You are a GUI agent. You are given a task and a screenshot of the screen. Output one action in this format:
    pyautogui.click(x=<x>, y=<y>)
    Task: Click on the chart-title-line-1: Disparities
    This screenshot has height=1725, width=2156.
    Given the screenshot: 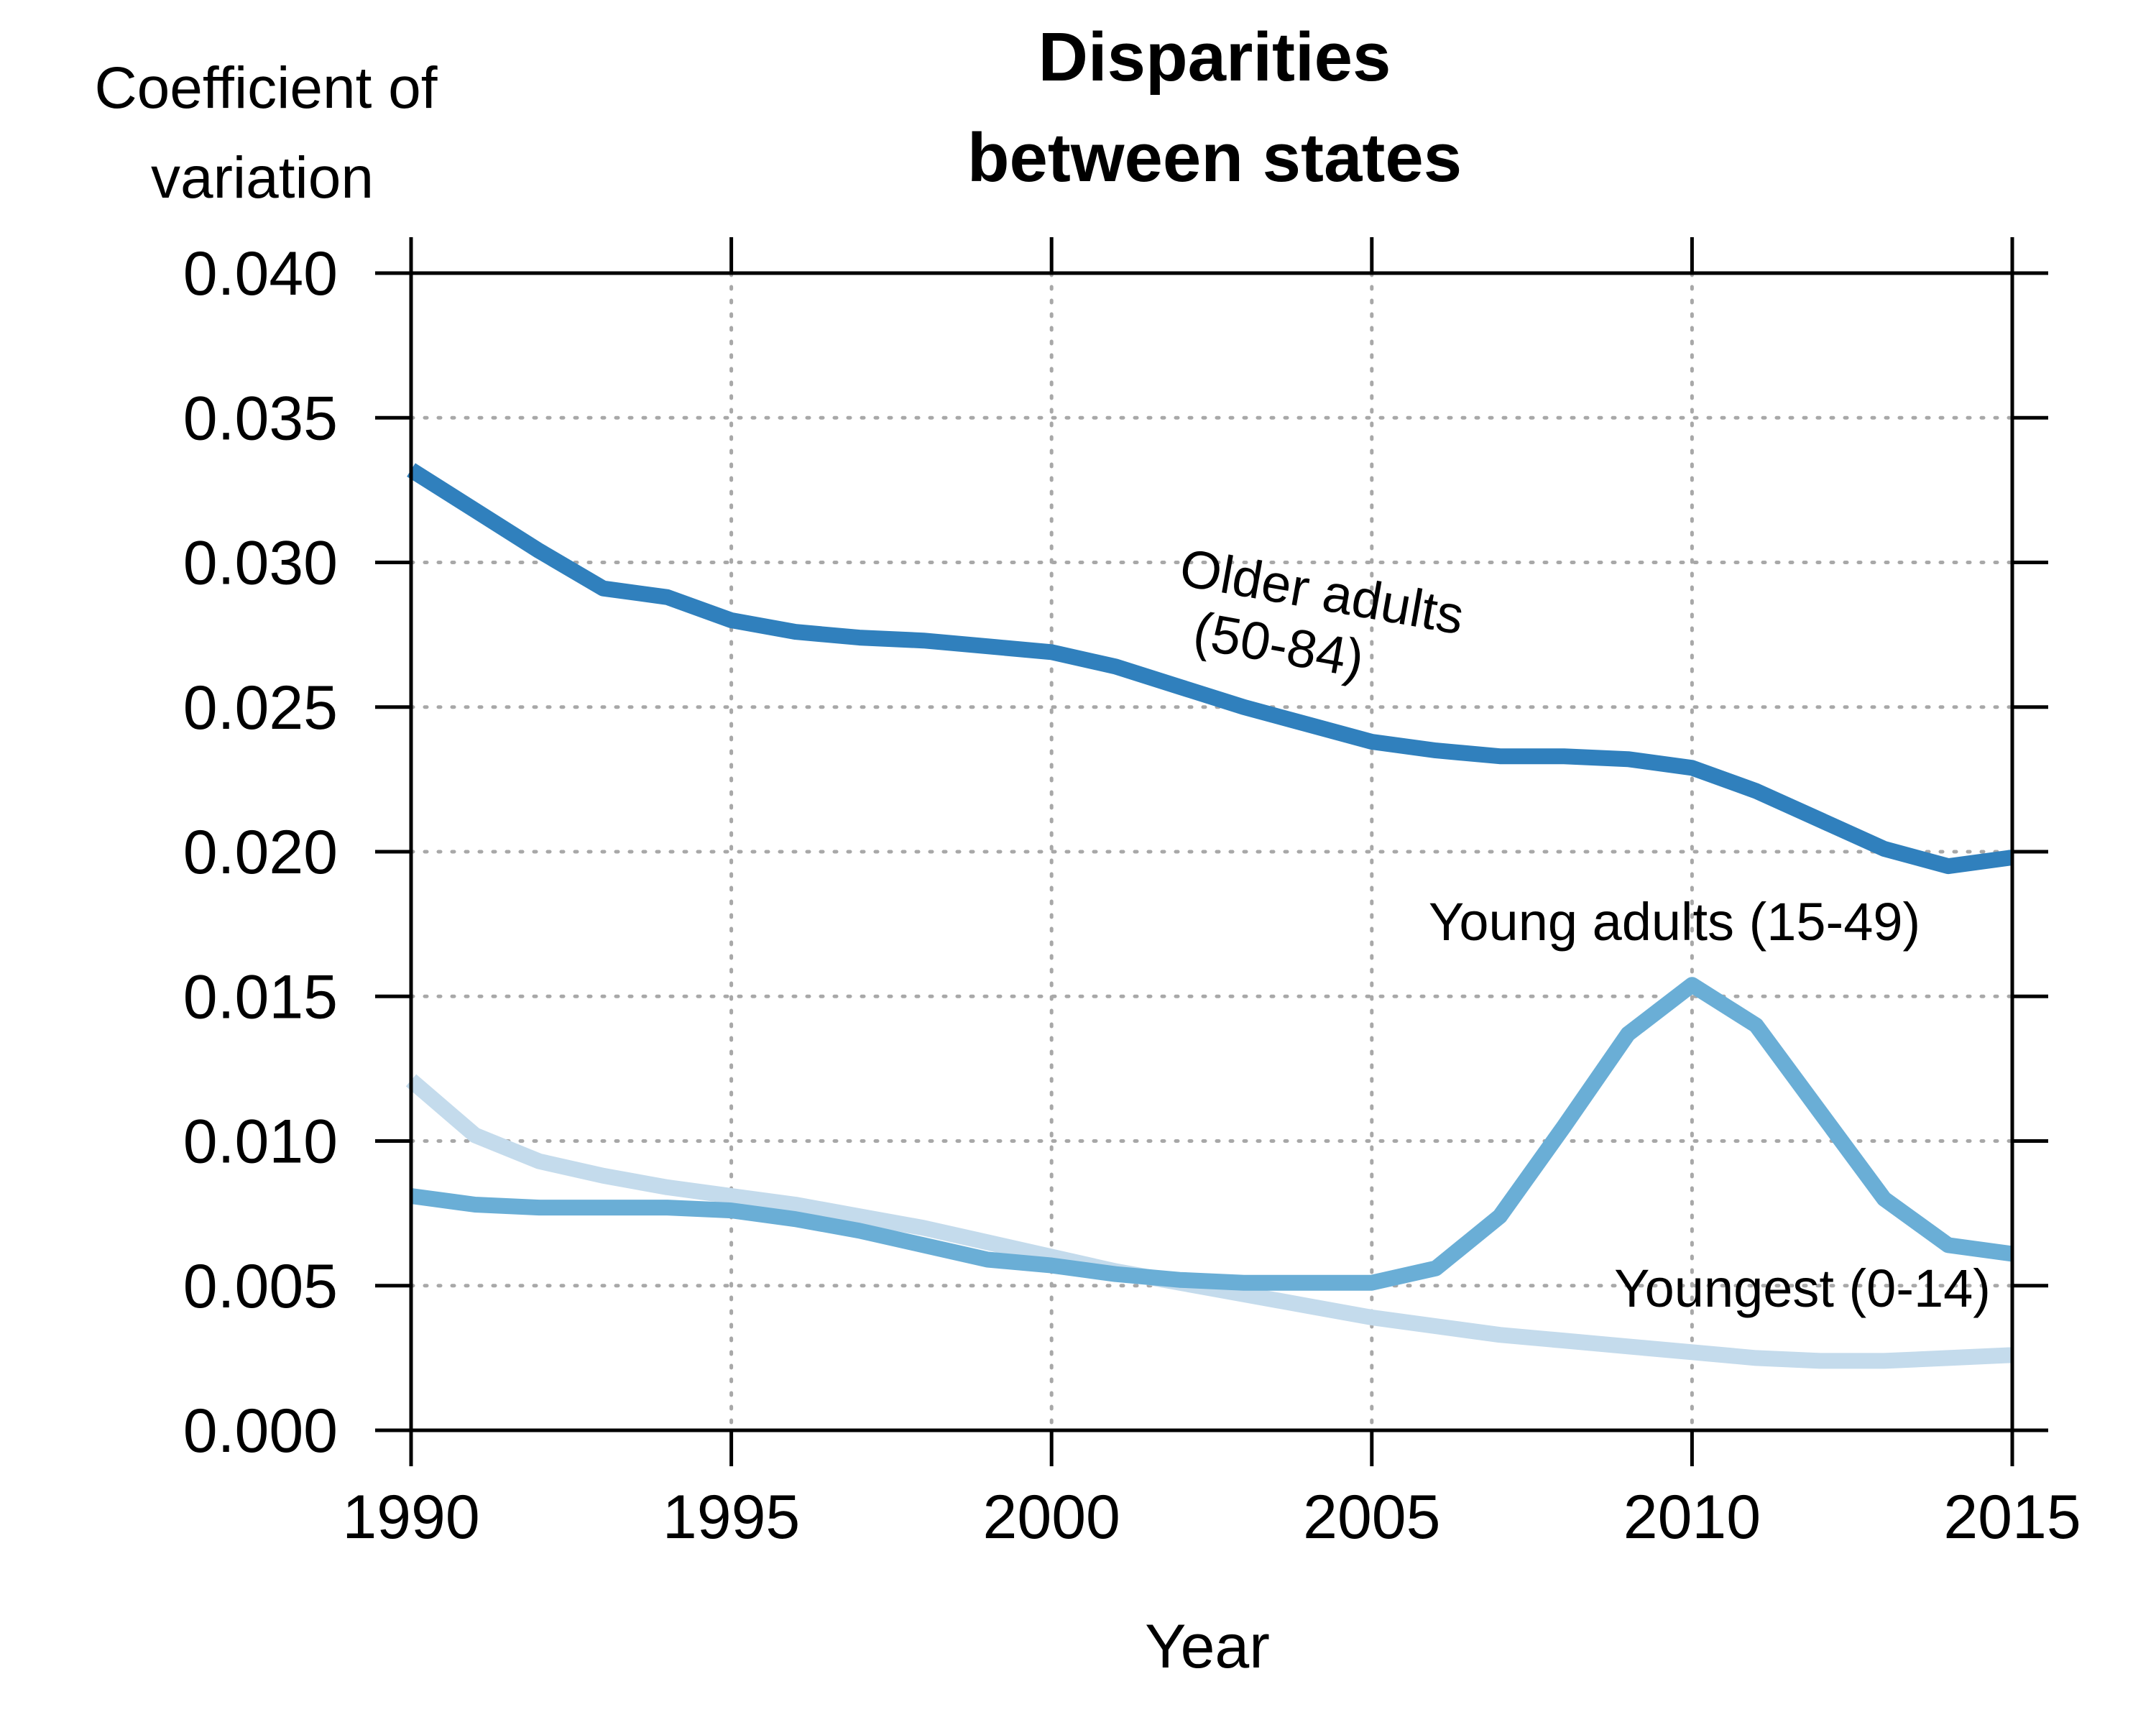 What is the action you would take?
    pyautogui.click(x=1214, y=57)
    